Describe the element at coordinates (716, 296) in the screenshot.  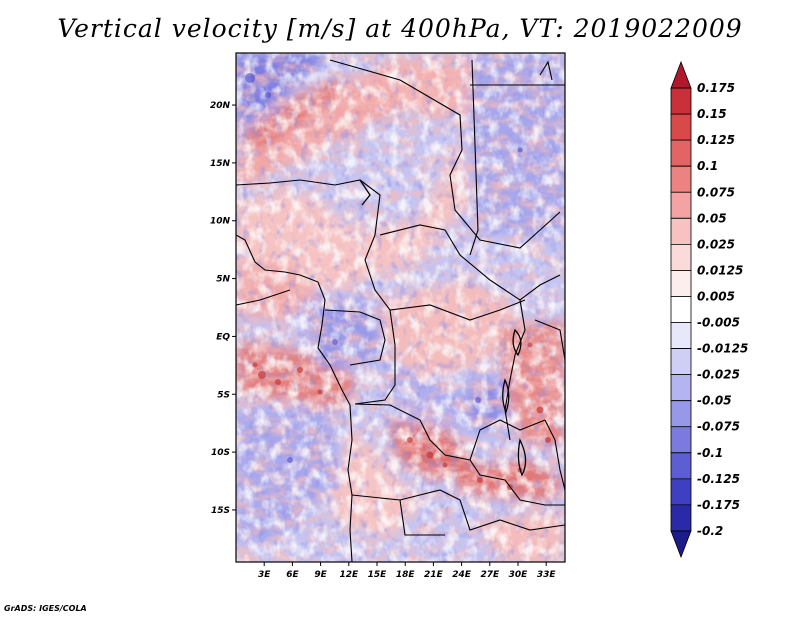
I see `colorbar-label: 0.005` at that location.